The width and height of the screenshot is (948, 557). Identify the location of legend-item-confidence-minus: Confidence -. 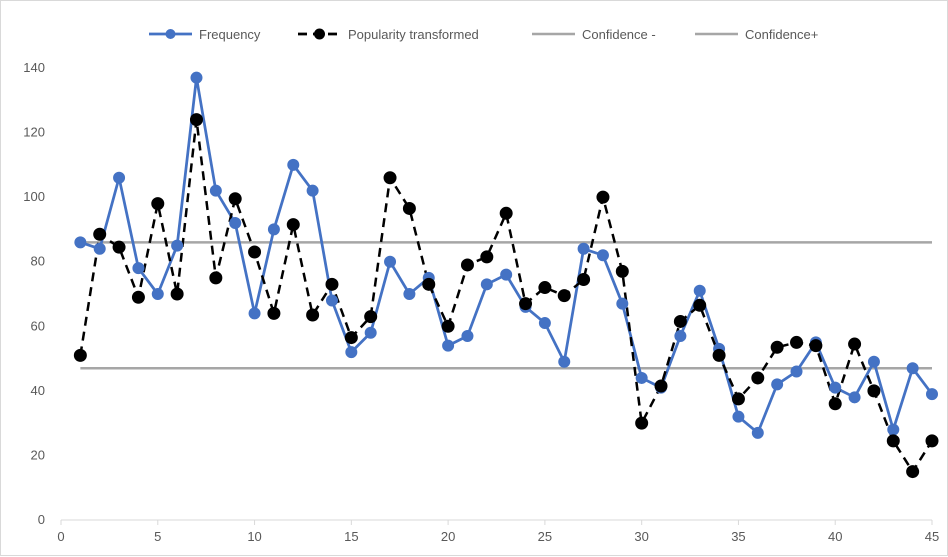
(594, 34).